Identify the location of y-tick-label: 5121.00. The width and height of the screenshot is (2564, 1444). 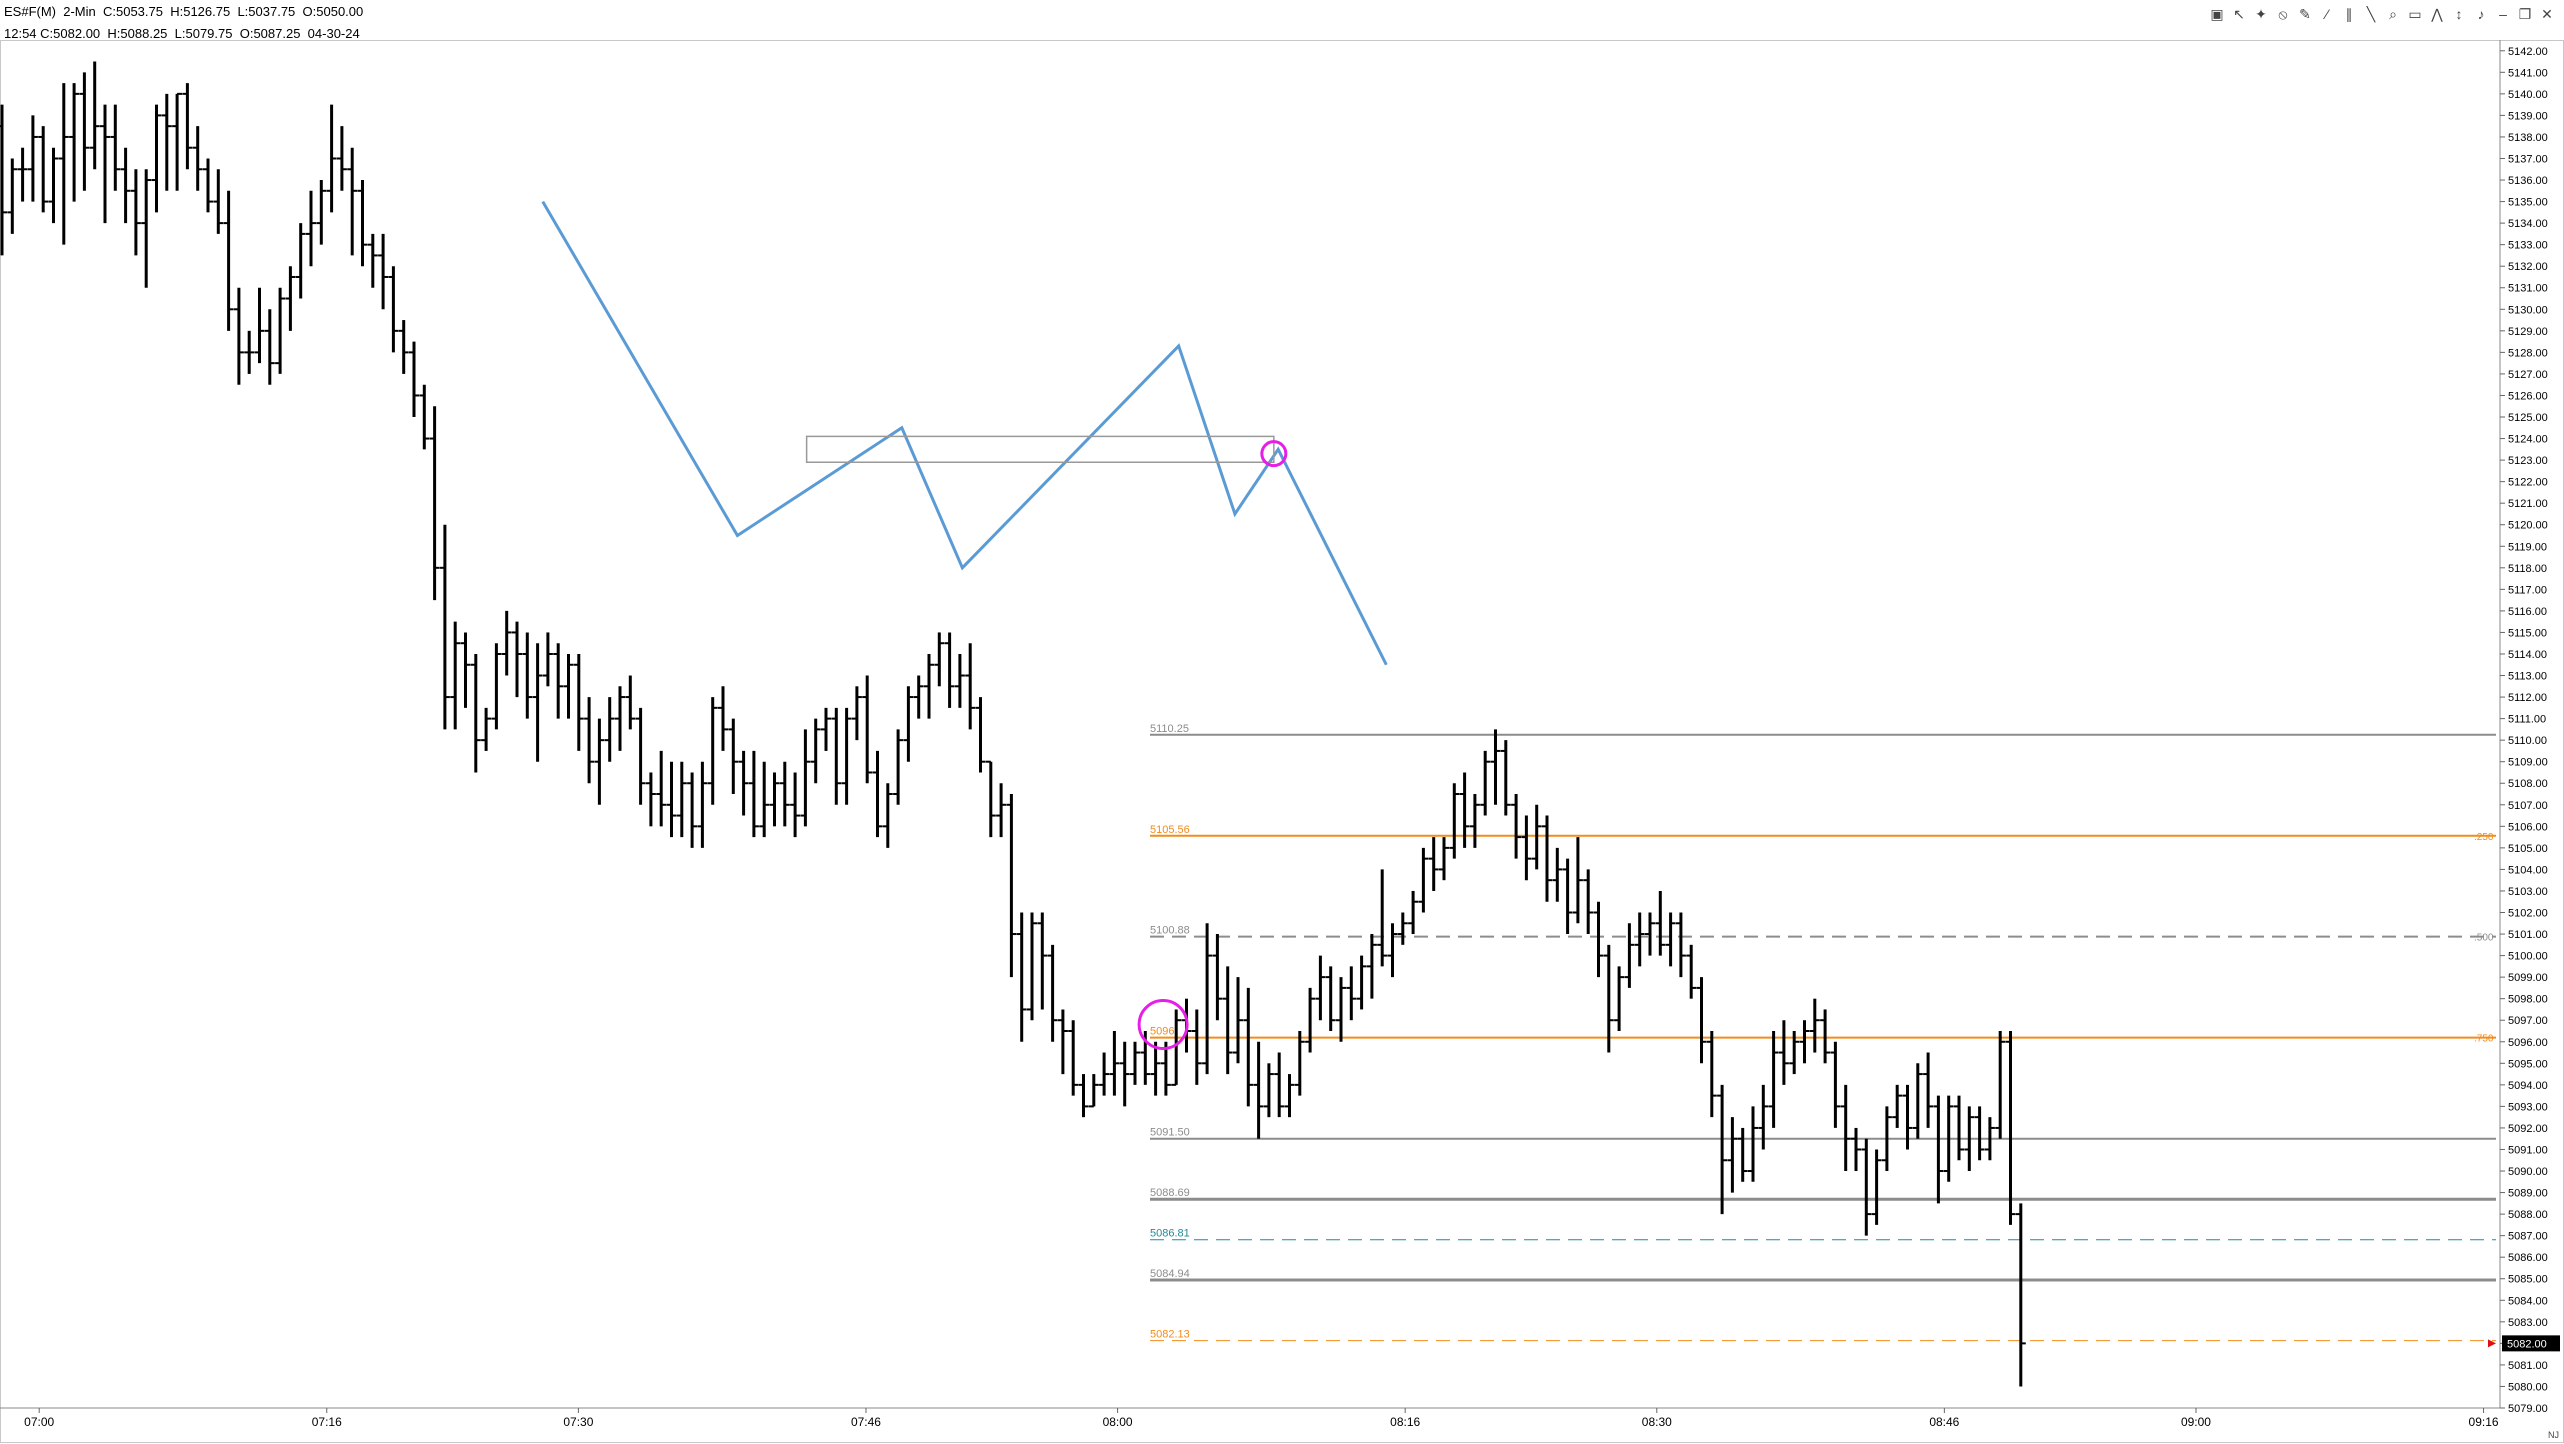
(2528, 504).